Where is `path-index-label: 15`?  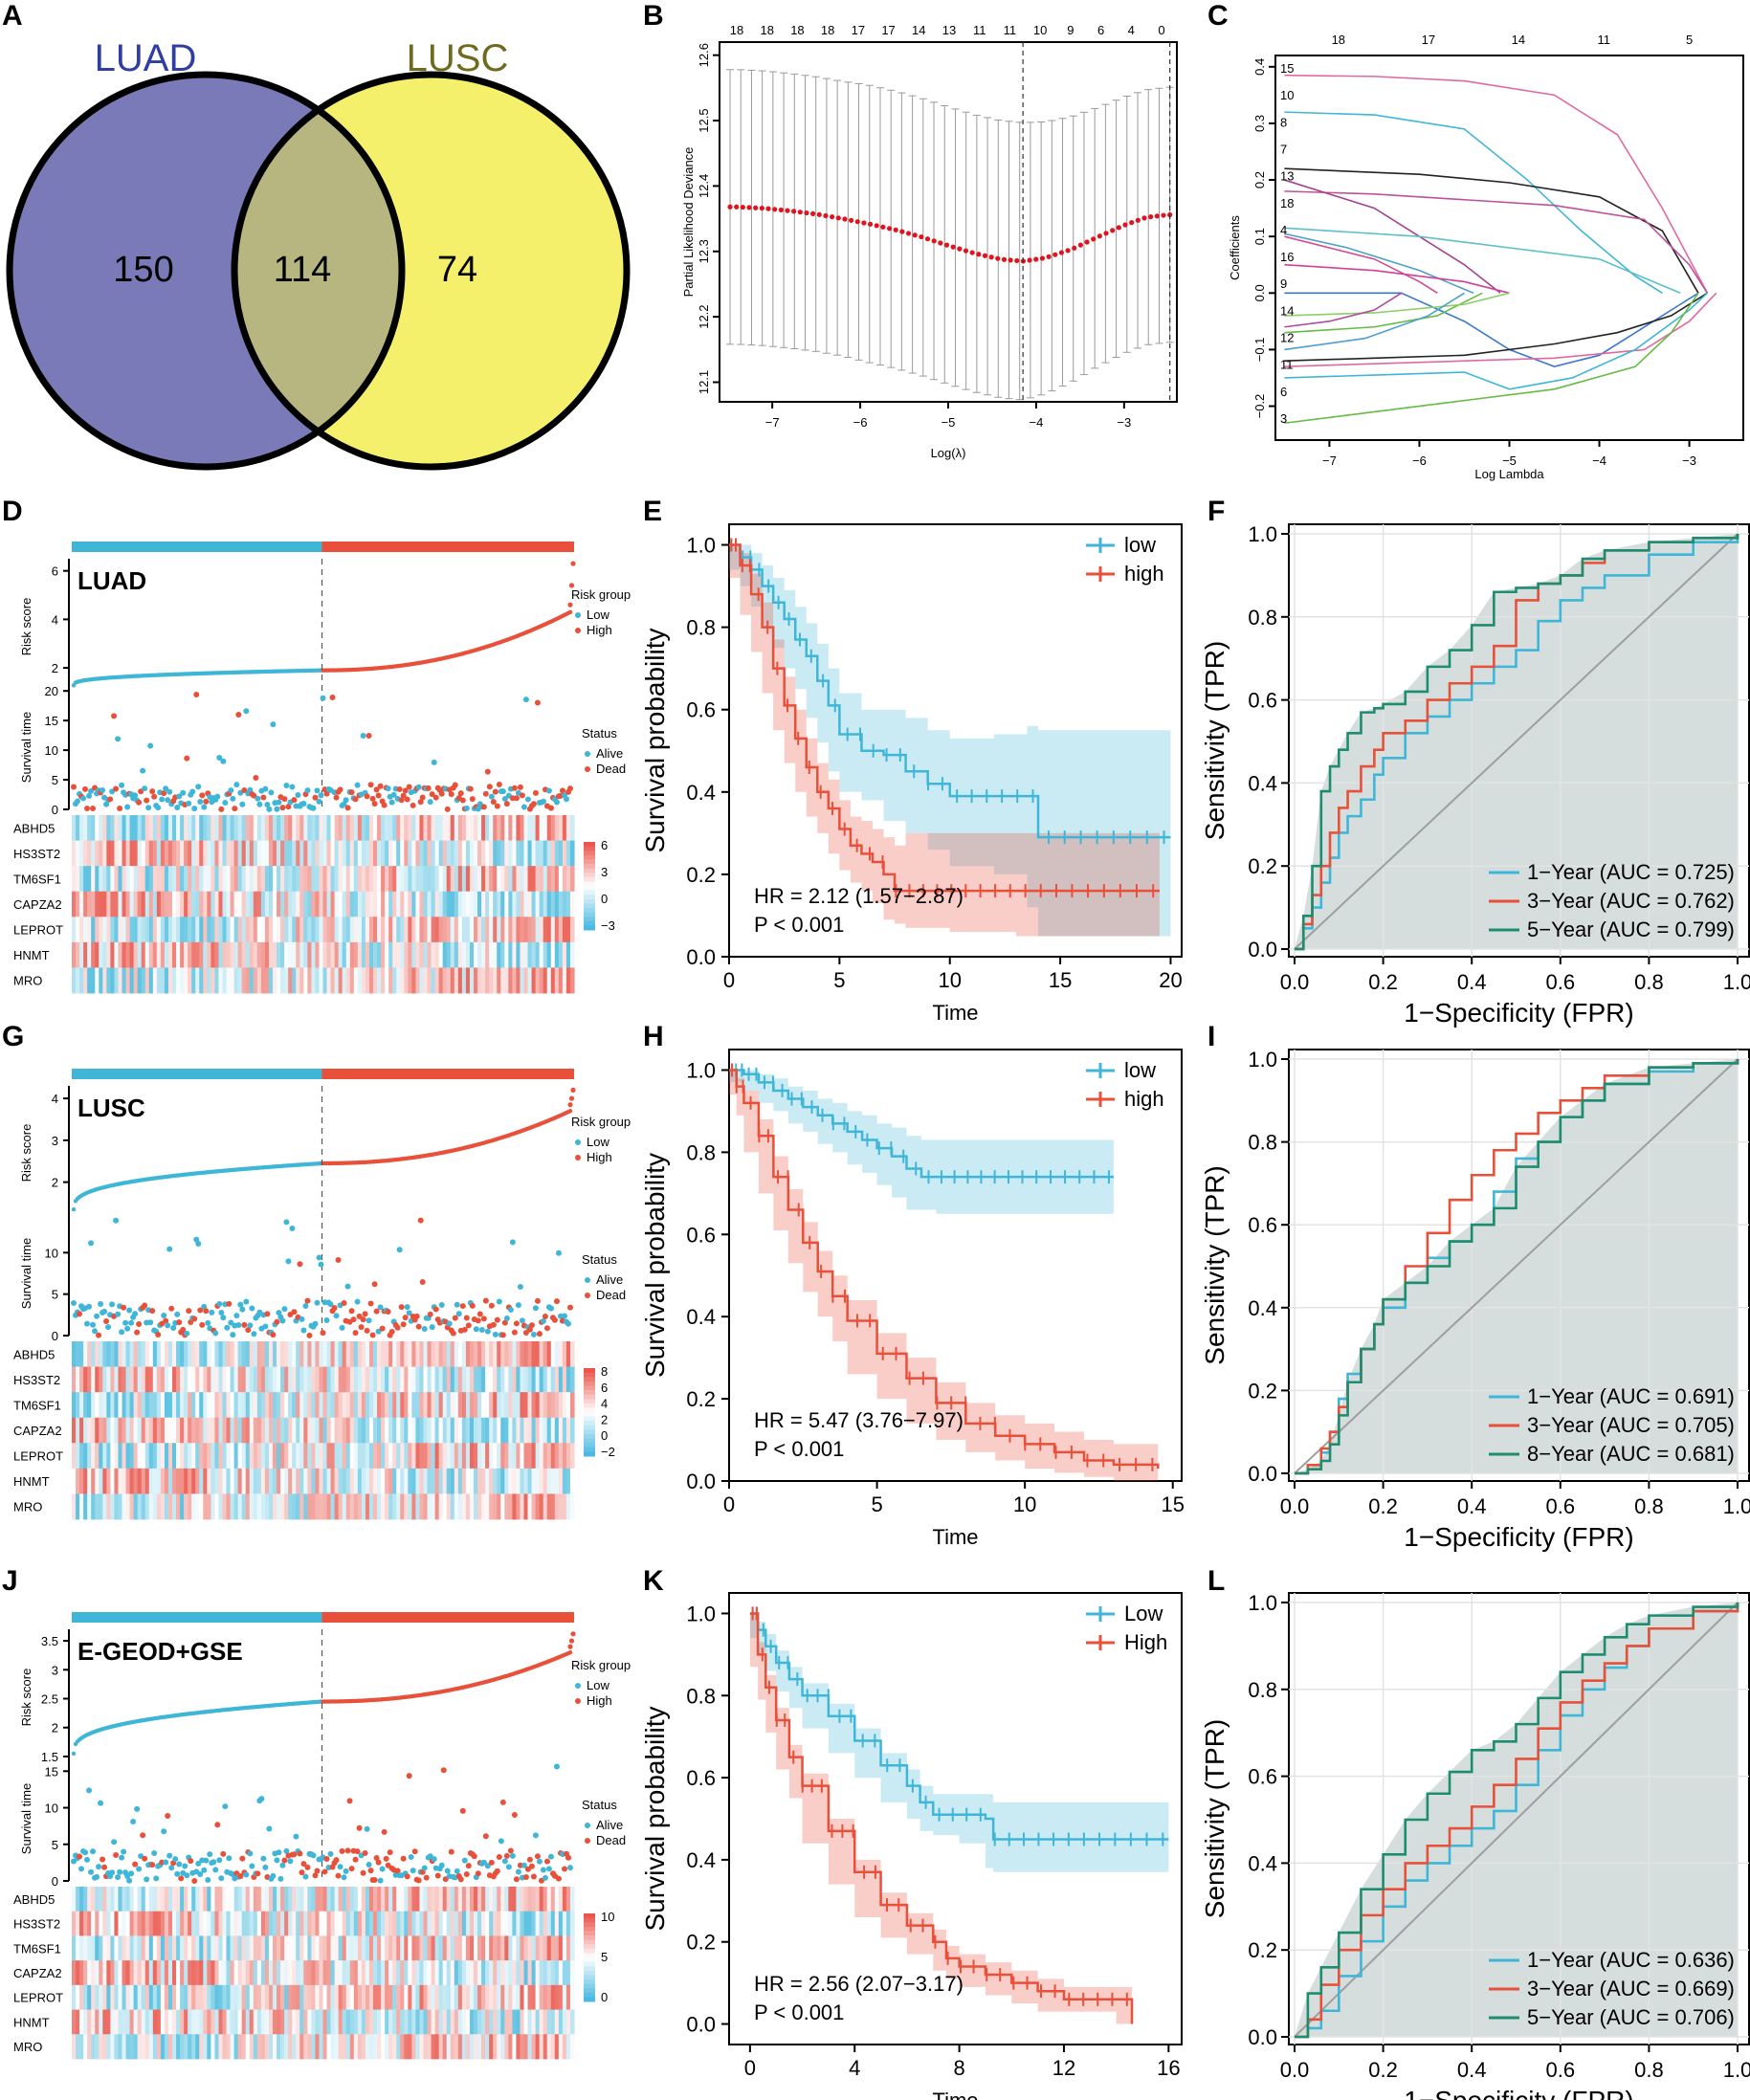 path-index-label: 15 is located at coordinates (1287, 68).